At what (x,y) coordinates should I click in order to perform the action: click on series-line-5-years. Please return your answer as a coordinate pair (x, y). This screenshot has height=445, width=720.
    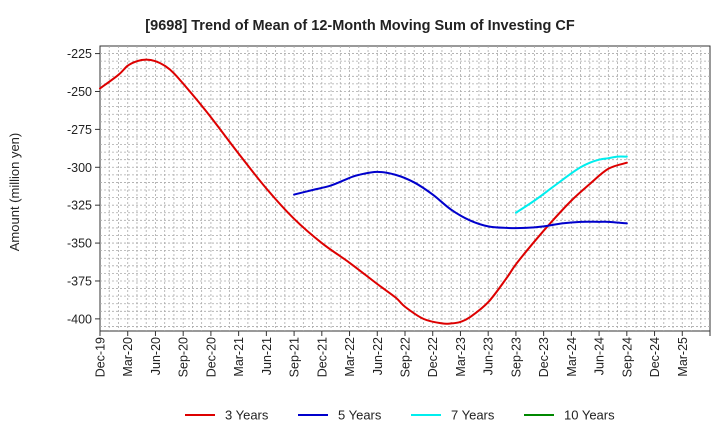
    Looking at the image, I should click on (460, 200).